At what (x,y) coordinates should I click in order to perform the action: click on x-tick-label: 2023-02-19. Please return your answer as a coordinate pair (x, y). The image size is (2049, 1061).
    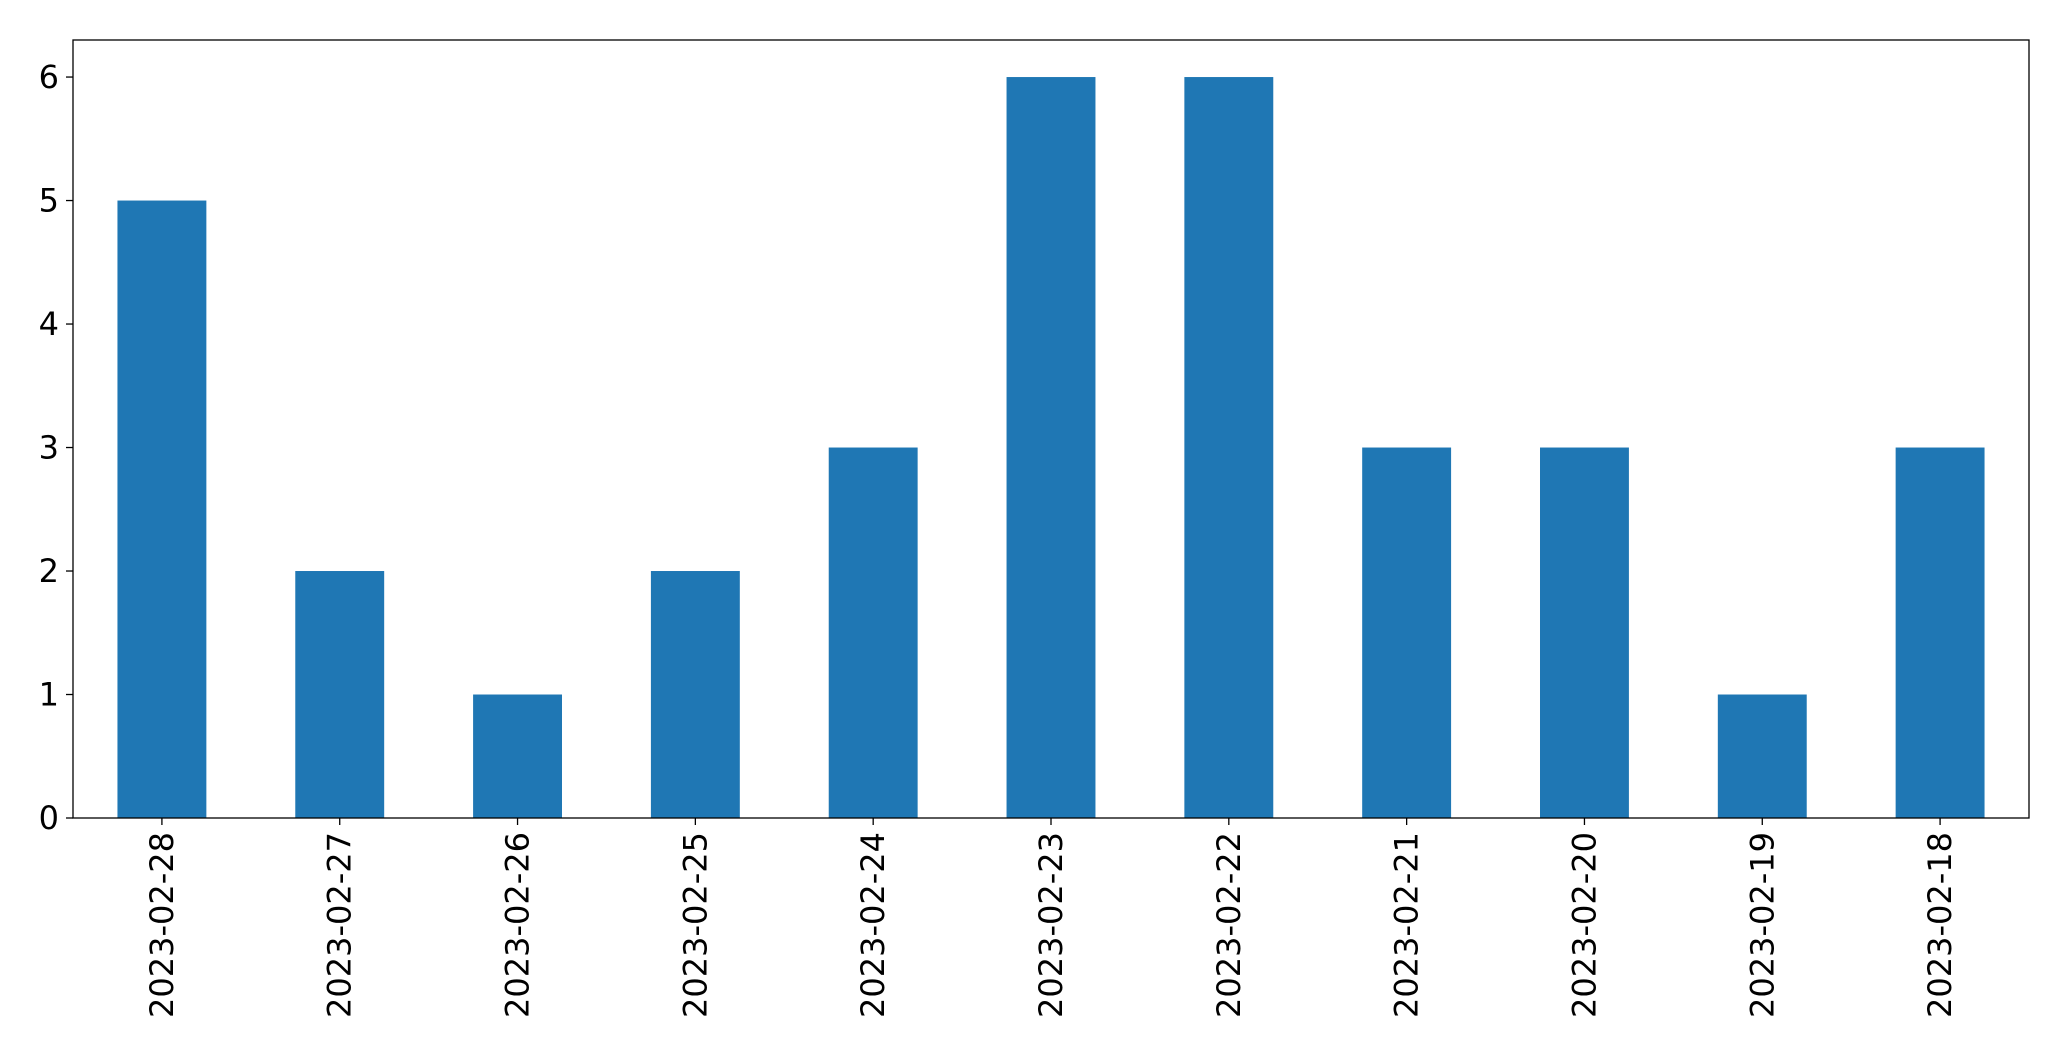
    Looking at the image, I should click on (1762, 925).